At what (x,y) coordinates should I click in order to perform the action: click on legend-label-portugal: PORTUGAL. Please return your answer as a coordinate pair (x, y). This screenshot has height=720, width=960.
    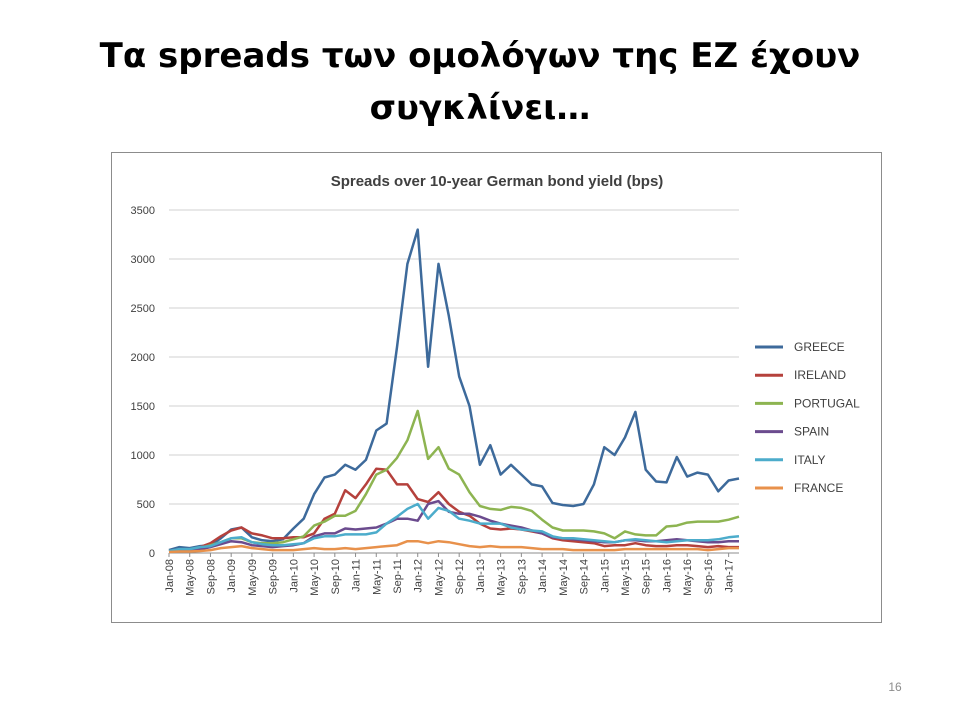
    Looking at the image, I should click on (827, 403).